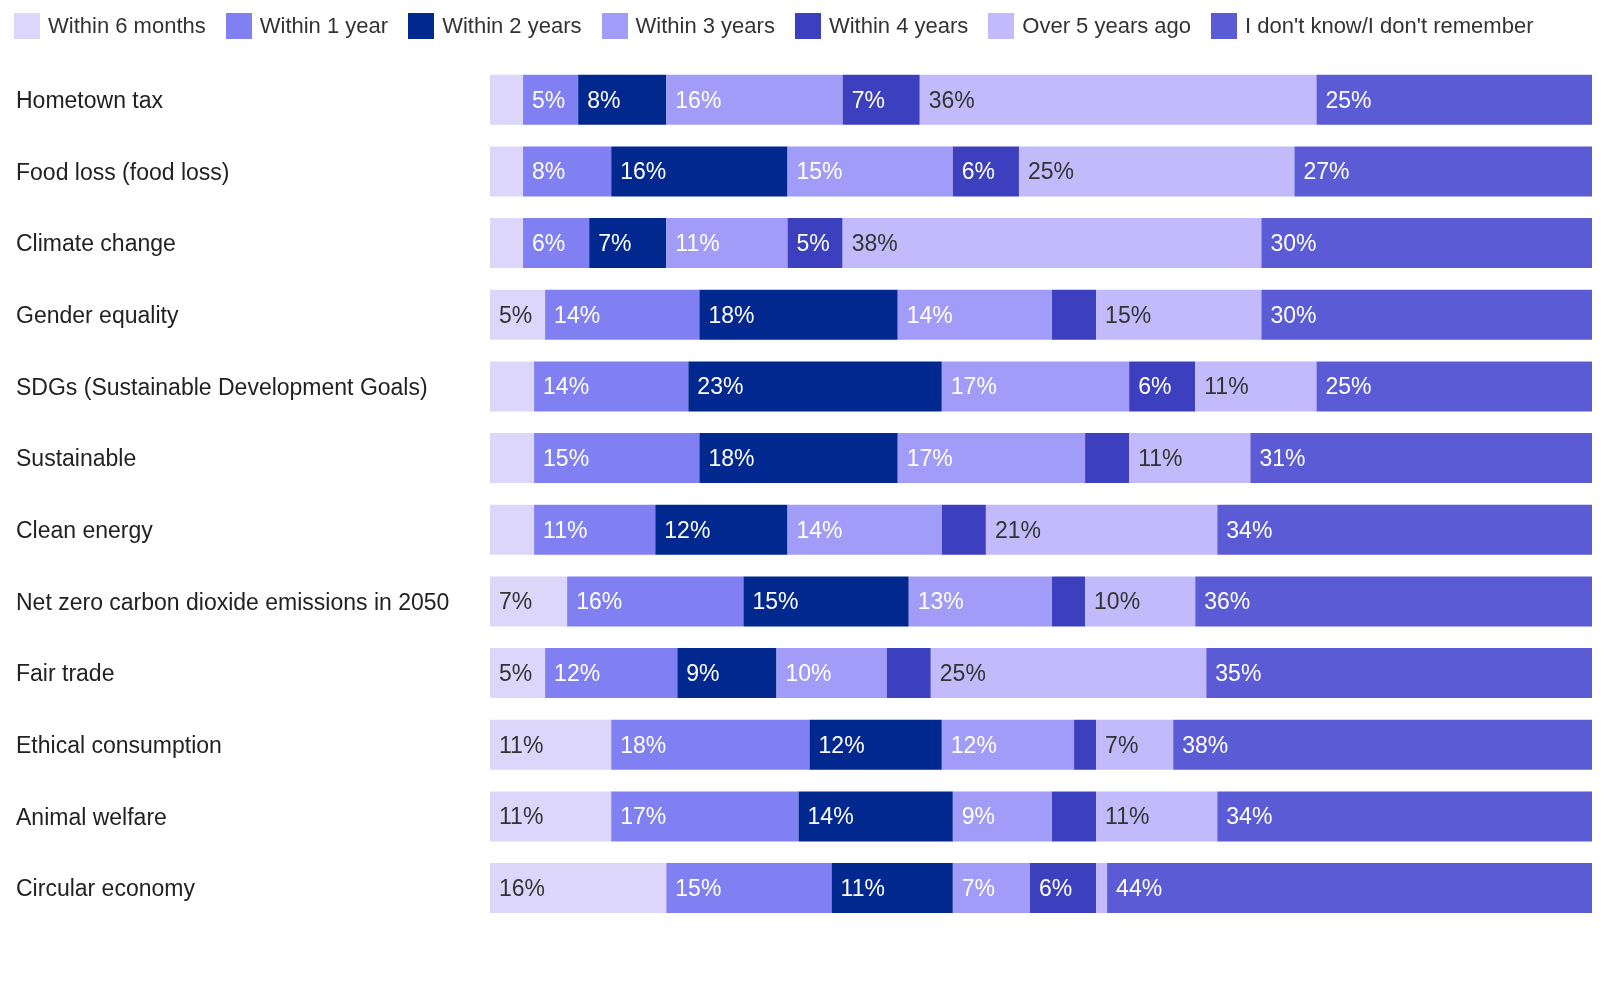  Describe the element at coordinates (123, 171) in the screenshot. I see `y-tick-label: Food loss (food loss)` at that location.